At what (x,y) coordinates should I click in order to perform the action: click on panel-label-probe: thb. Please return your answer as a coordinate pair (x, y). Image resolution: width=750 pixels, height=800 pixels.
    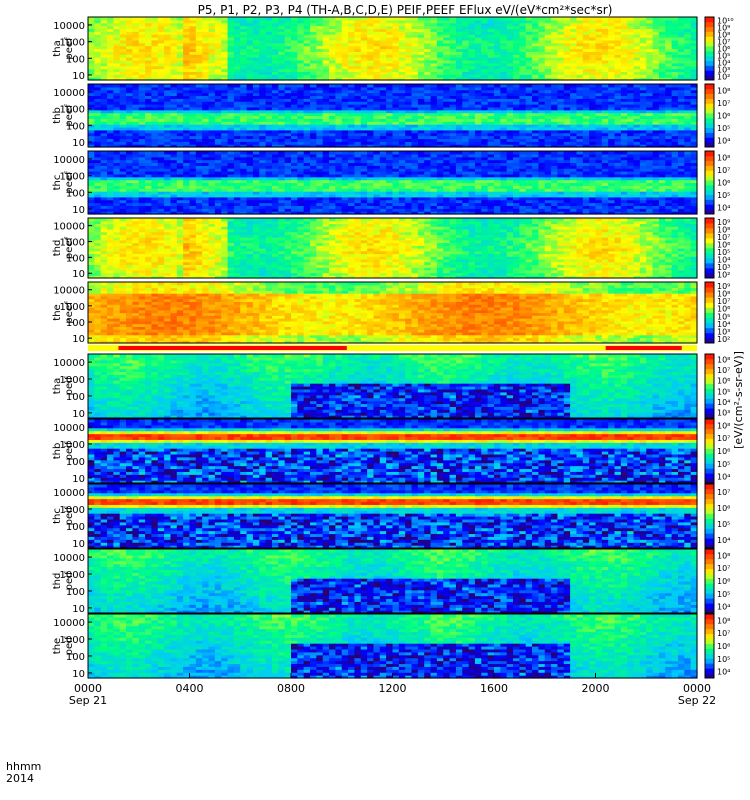
    Looking at the image, I should click on (57, 115).